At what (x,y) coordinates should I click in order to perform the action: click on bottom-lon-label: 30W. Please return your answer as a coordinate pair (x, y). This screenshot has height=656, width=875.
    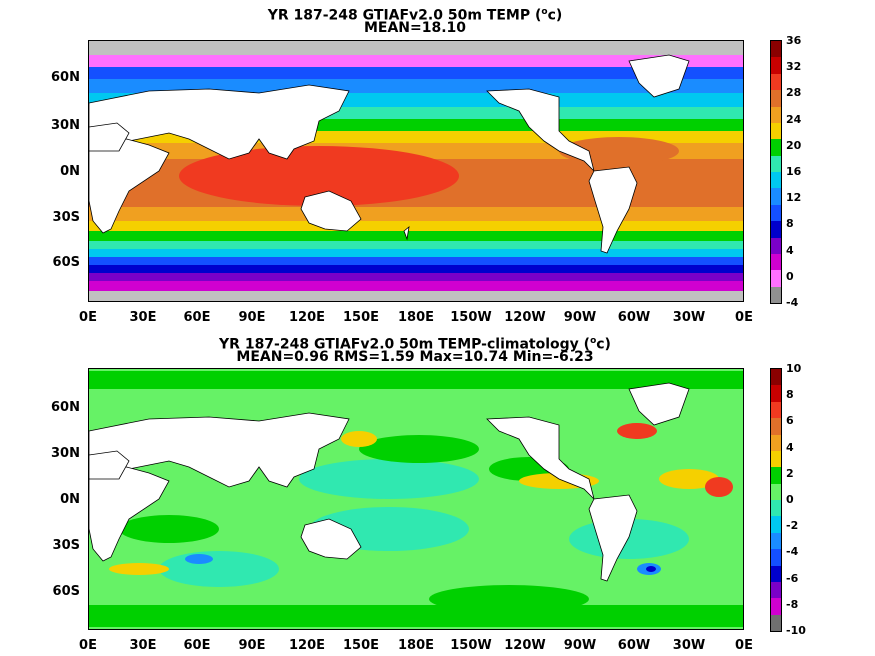
    Looking at the image, I should click on (689, 645).